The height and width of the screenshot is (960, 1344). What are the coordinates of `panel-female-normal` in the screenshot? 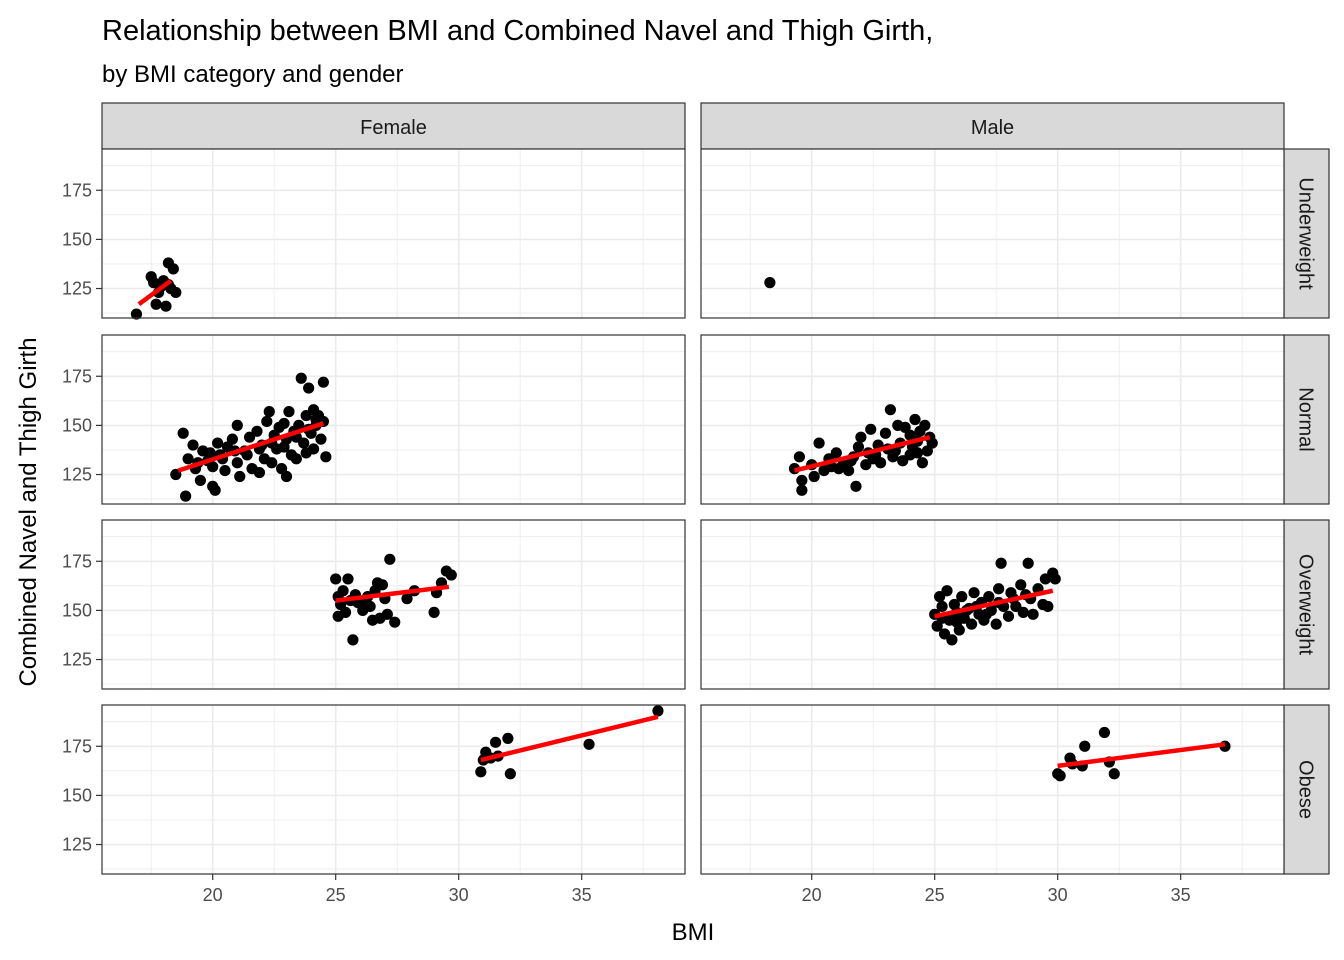 It's located at (393, 419).